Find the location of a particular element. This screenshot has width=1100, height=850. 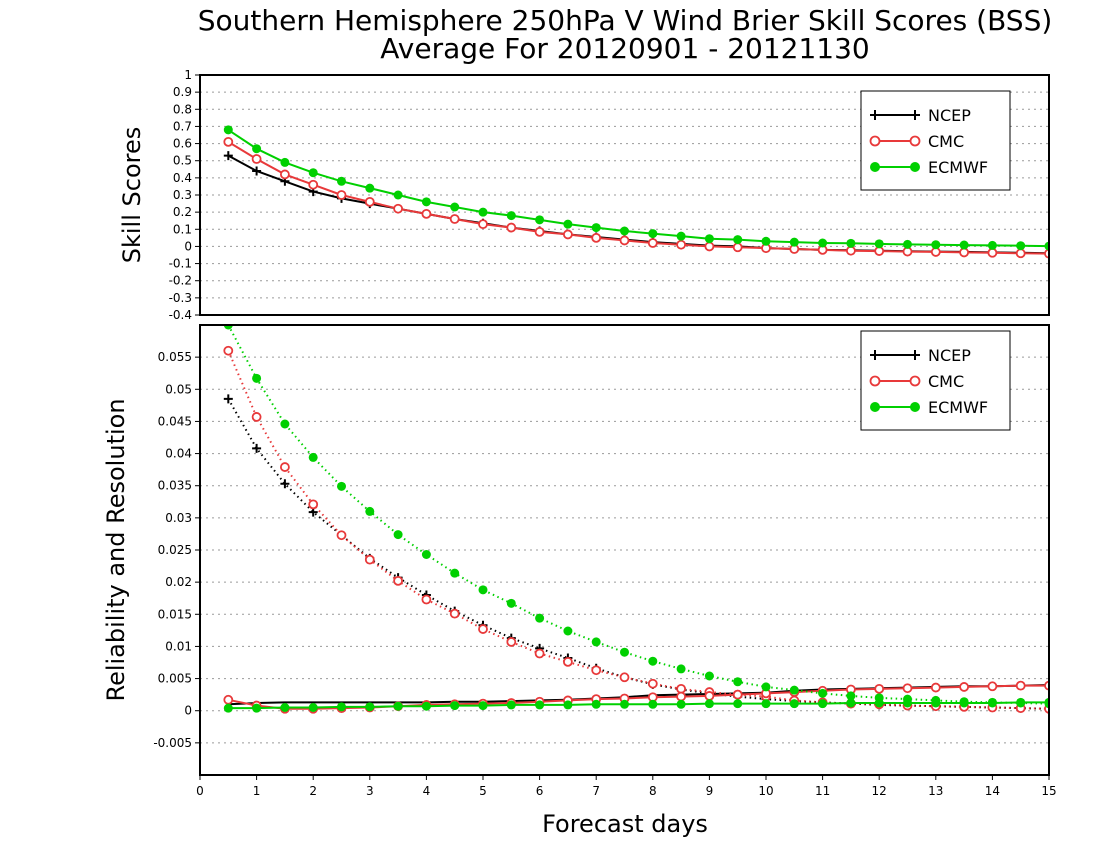

legend-label-cmc: CMC is located at coordinates (946, 141).